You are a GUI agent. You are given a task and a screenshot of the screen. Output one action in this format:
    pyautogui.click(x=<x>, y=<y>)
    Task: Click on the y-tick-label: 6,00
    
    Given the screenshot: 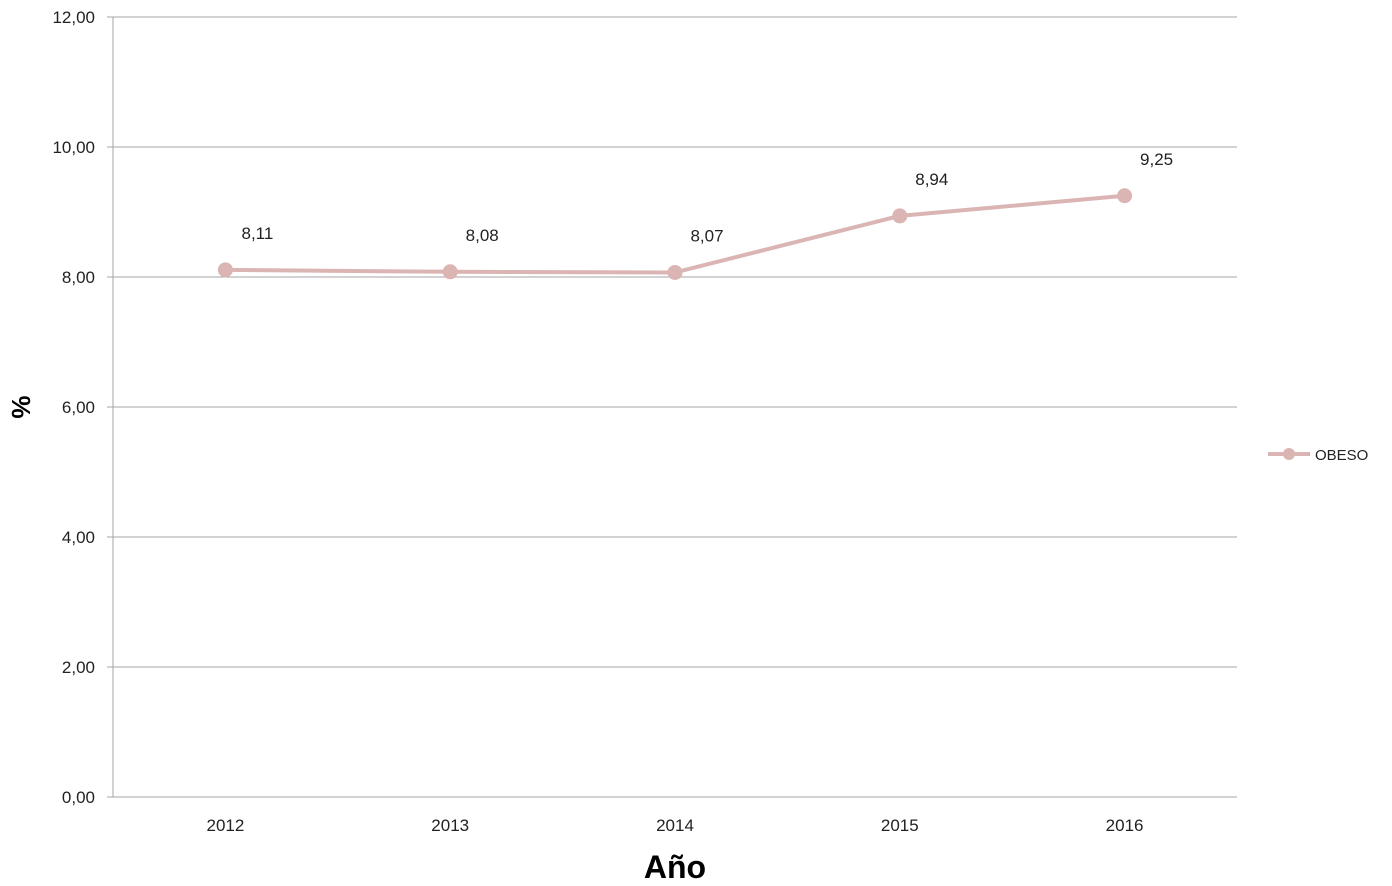 What is the action you would take?
    pyautogui.click(x=78, y=407)
    